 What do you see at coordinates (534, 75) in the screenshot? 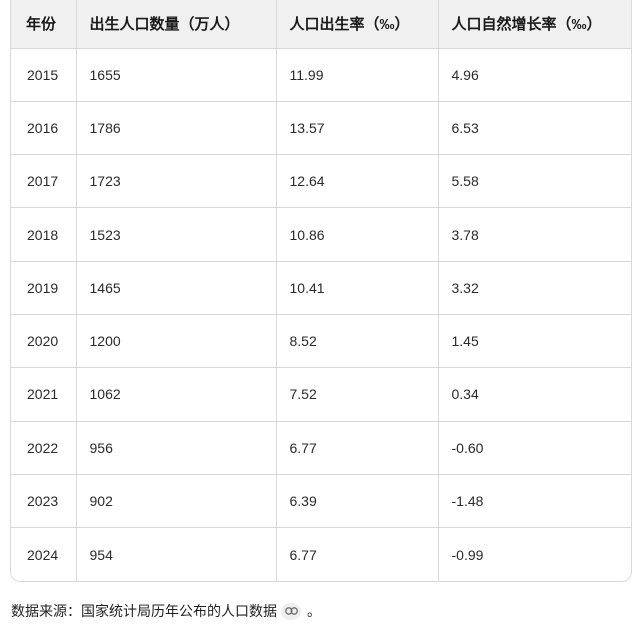
I see `cell-growth-rate: 4.96` at bounding box center [534, 75].